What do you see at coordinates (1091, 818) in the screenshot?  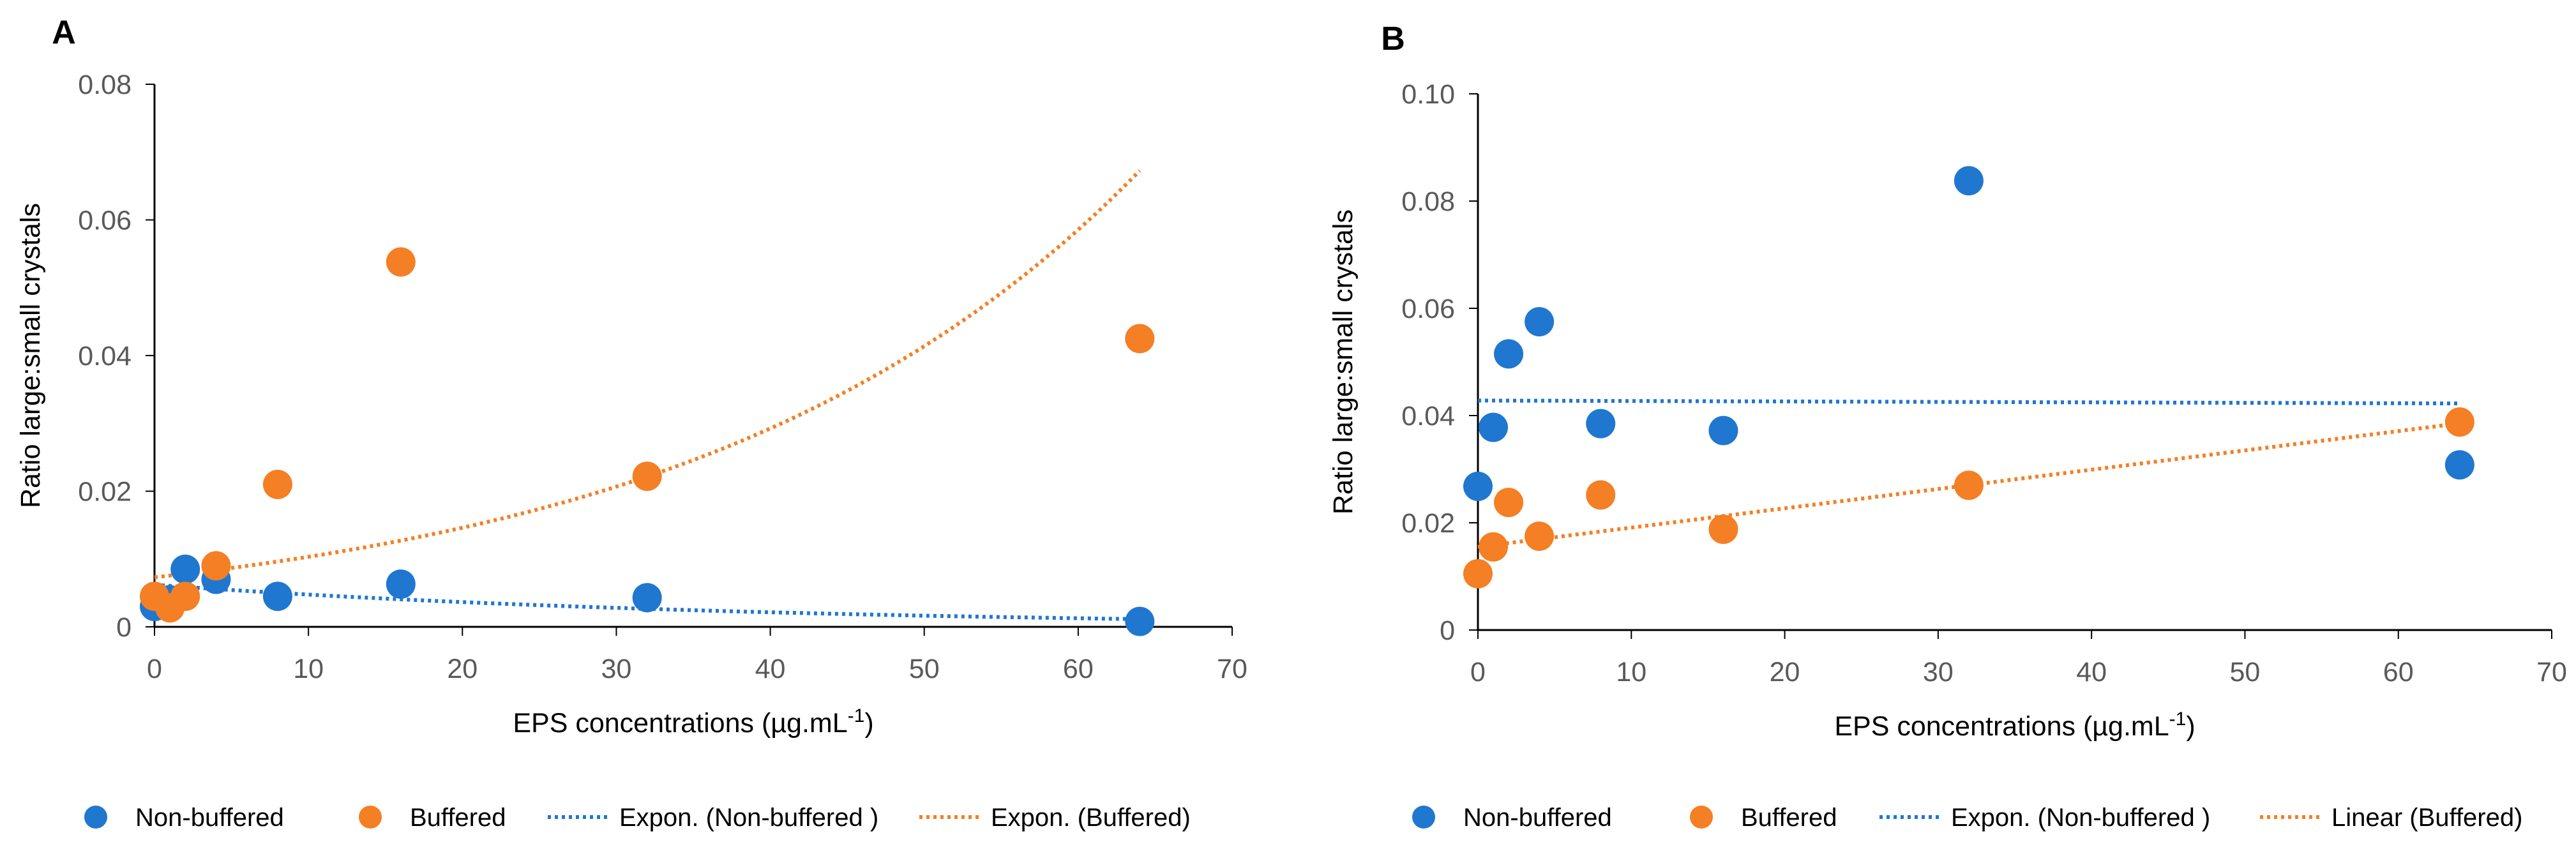 I see `legend-label-expon-buffered: Expon. (Buffered)` at bounding box center [1091, 818].